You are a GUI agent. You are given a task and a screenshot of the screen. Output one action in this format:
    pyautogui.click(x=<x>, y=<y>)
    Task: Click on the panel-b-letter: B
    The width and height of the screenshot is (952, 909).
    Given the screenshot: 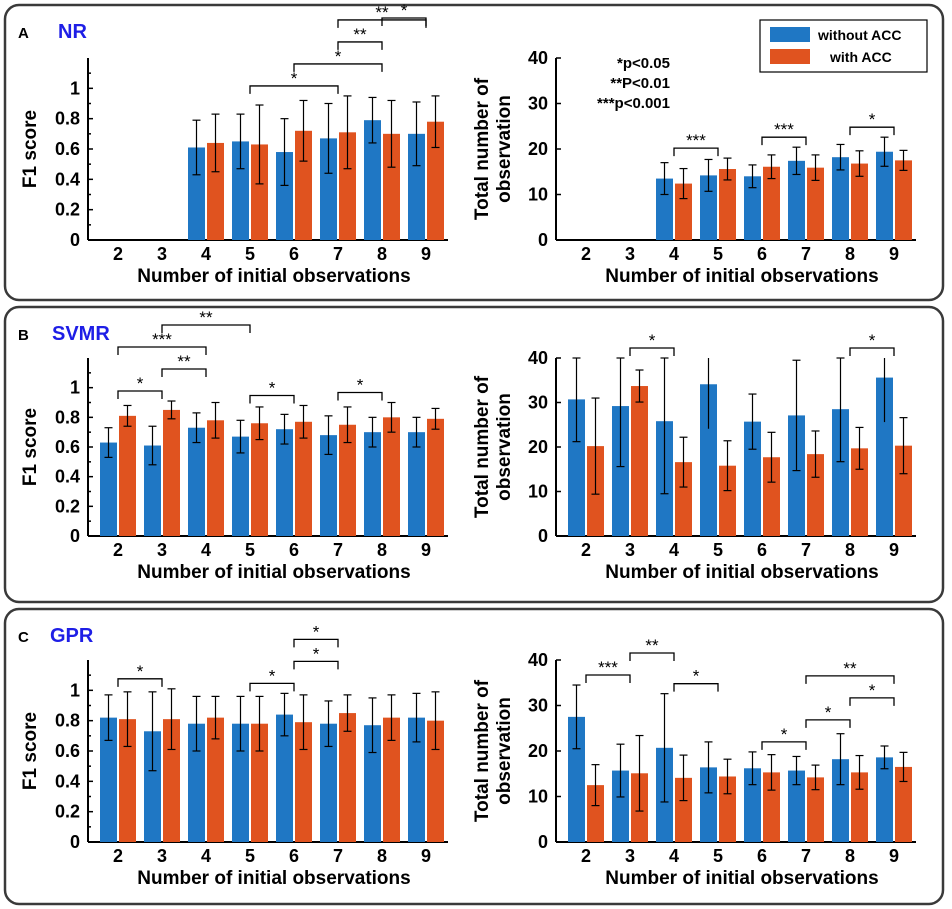 What is the action you would take?
    pyautogui.click(x=23, y=335)
    